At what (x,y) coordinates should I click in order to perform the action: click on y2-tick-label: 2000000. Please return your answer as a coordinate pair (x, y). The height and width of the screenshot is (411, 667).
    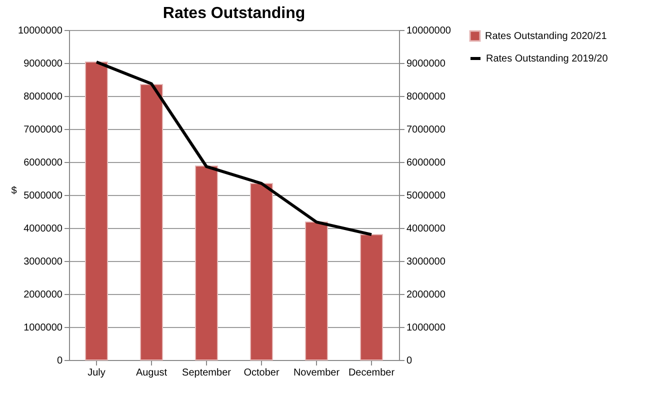
    Looking at the image, I should click on (426, 295).